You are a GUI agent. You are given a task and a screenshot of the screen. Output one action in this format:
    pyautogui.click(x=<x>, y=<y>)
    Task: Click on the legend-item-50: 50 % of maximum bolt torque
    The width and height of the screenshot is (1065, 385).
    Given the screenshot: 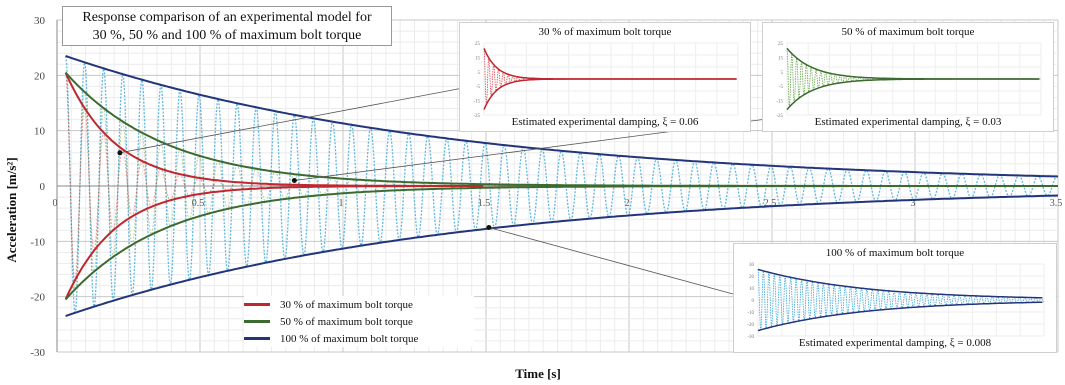 What is the action you would take?
    pyautogui.click(x=359, y=321)
    